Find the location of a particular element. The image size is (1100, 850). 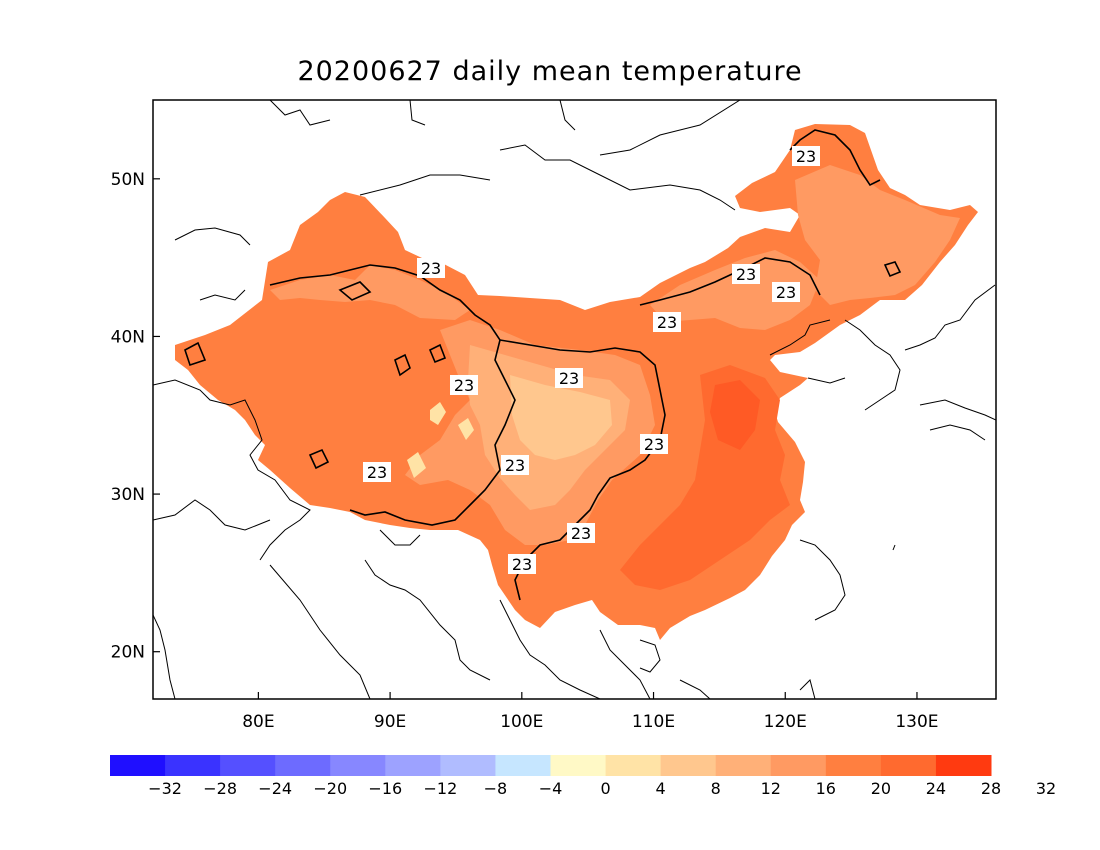

colorbar-label: 0 is located at coordinates (605, 788).